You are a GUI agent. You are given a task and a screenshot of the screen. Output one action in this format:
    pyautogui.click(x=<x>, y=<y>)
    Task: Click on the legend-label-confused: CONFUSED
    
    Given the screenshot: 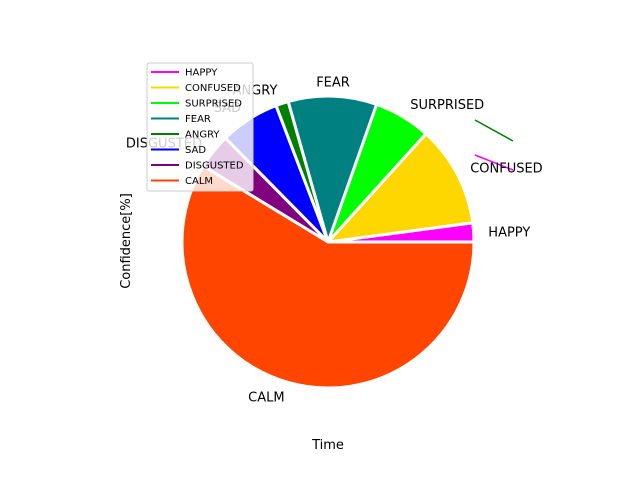 What is the action you would take?
    pyautogui.click(x=213, y=88)
    